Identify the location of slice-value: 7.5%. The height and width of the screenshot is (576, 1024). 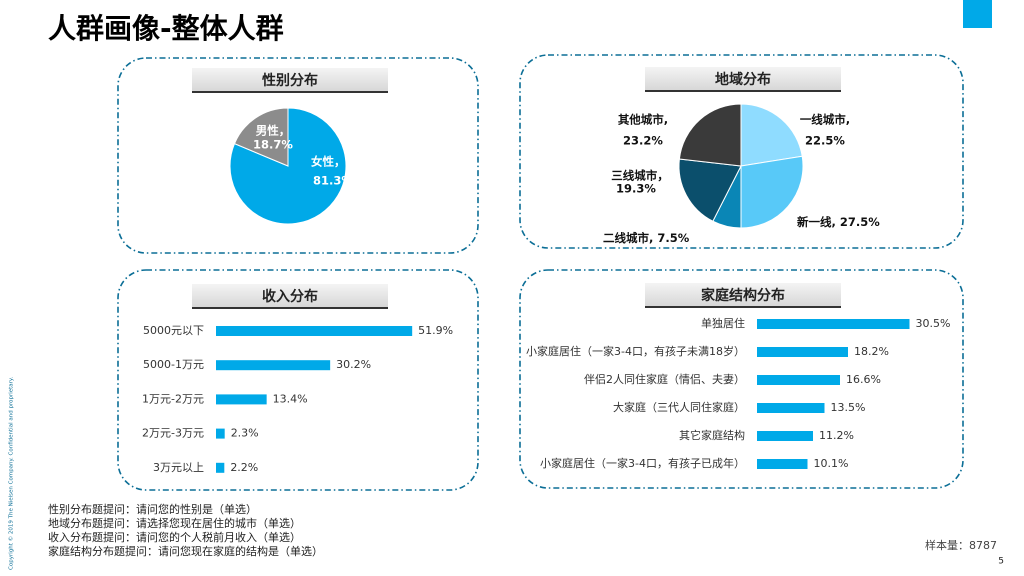
(673, 238).